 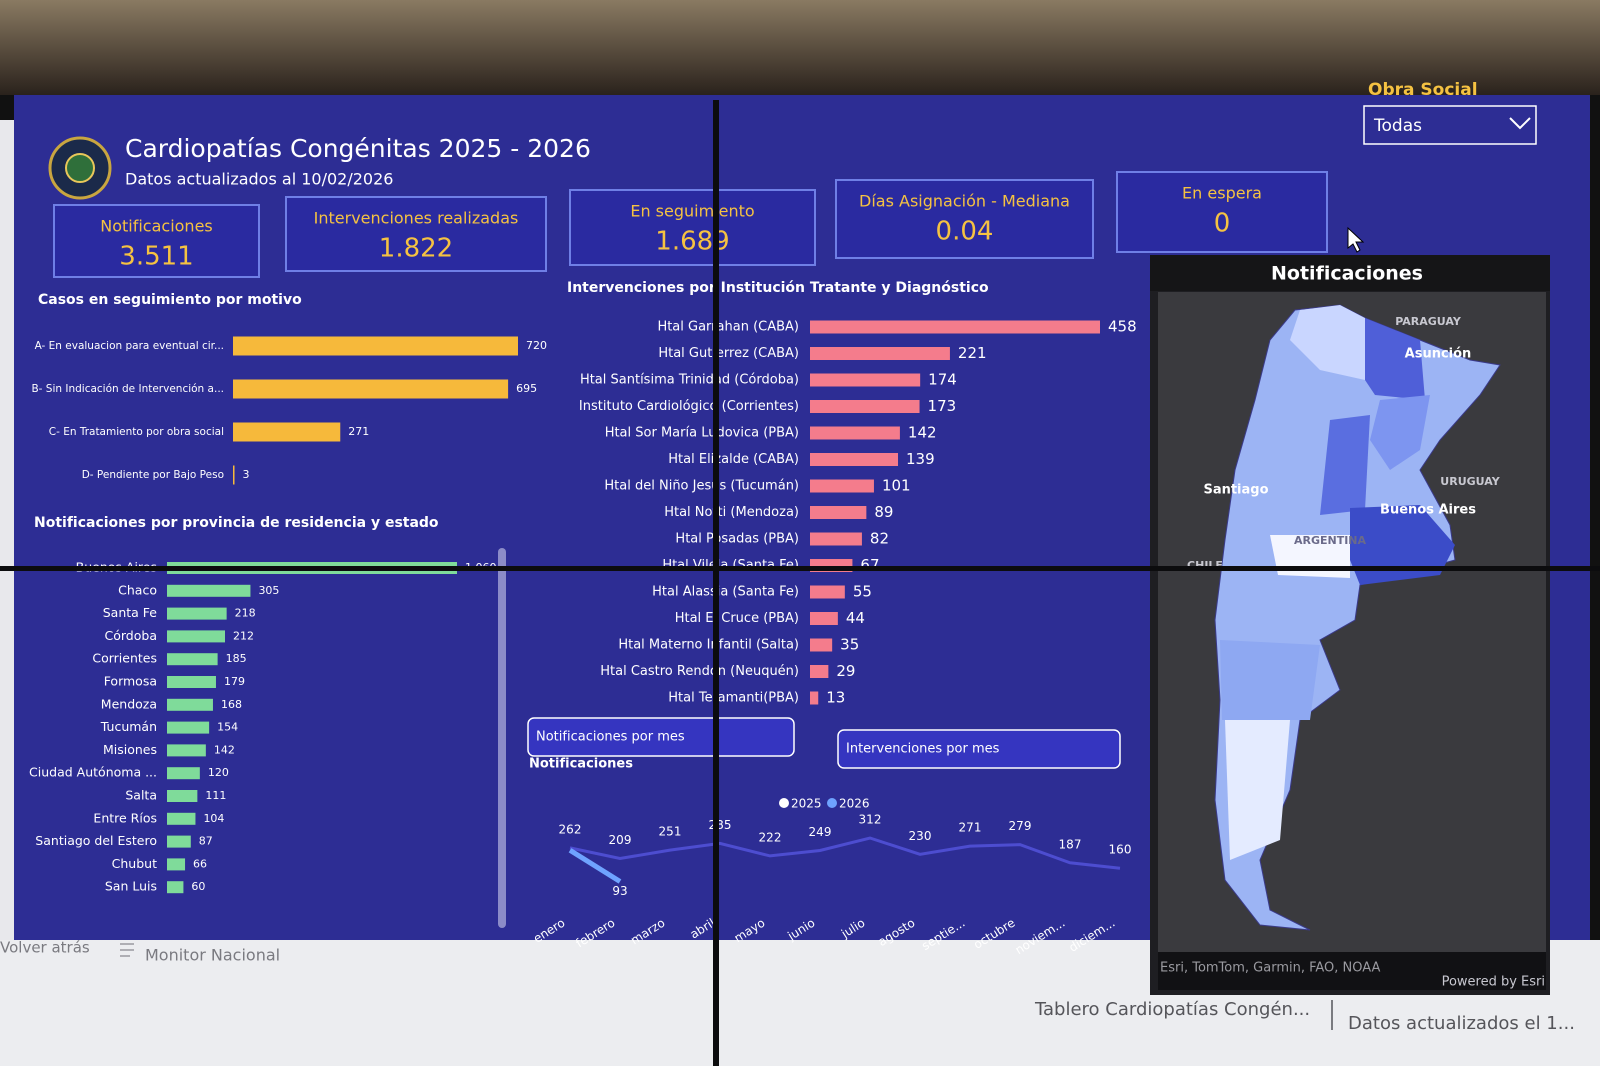 I want to click on data-label: 305, so click(x=268, y=590).